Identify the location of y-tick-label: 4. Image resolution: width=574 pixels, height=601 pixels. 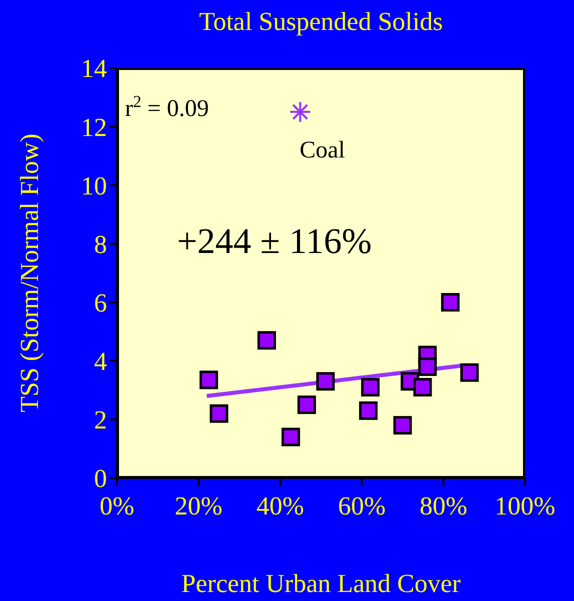
(100, 361).